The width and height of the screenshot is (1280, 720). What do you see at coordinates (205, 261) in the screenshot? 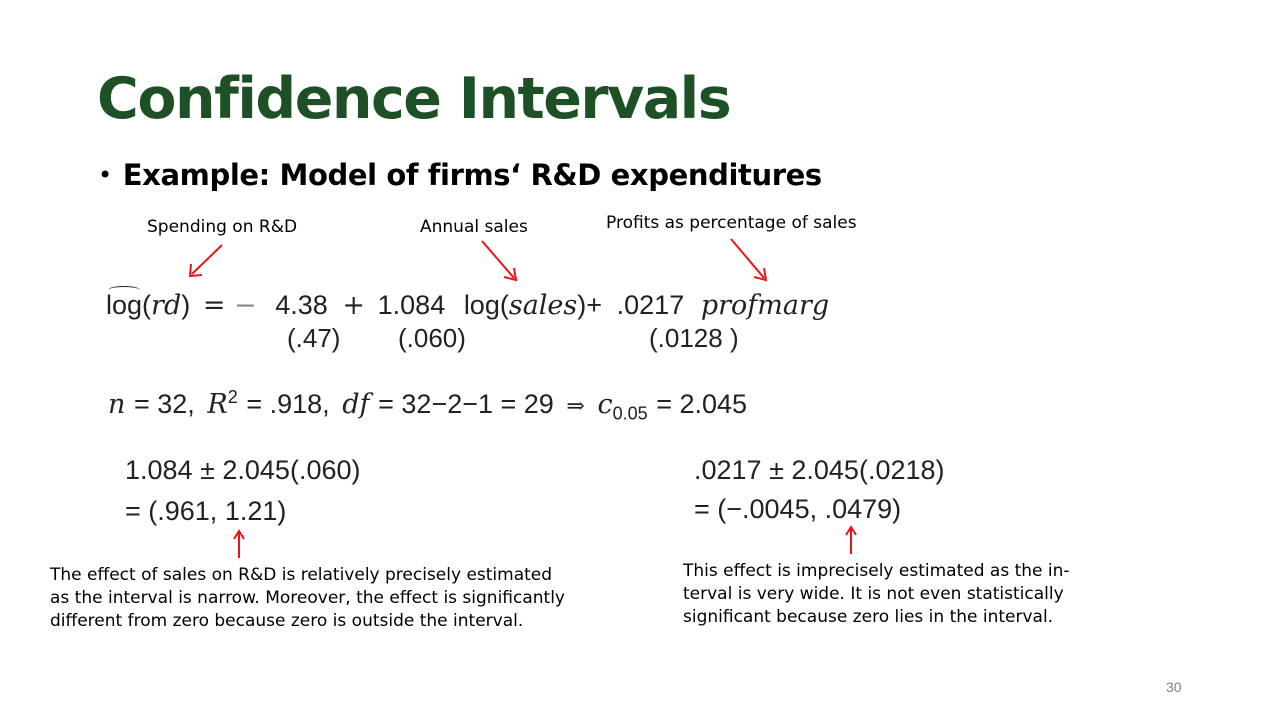
I see `arrow-rd` at bounding box center [205, 261].